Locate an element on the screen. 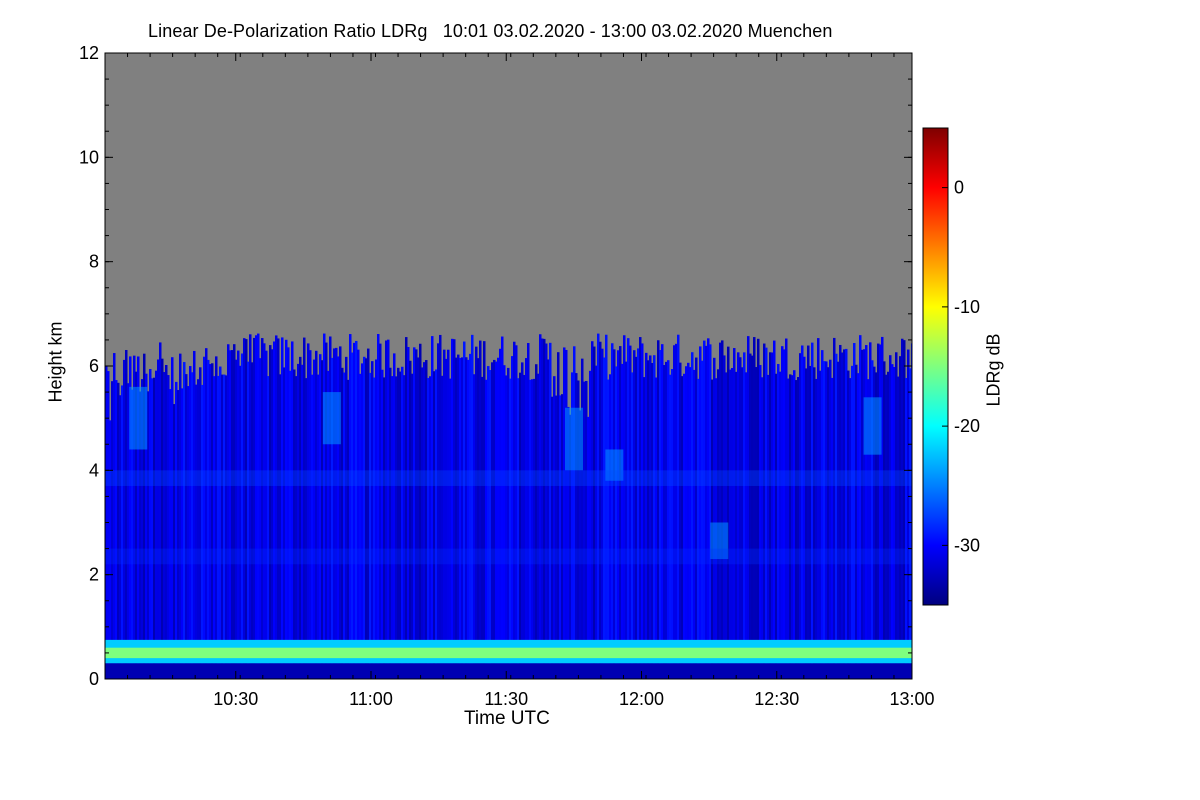  x-tick-label: 11:00 is located at coordinates (371, 699).